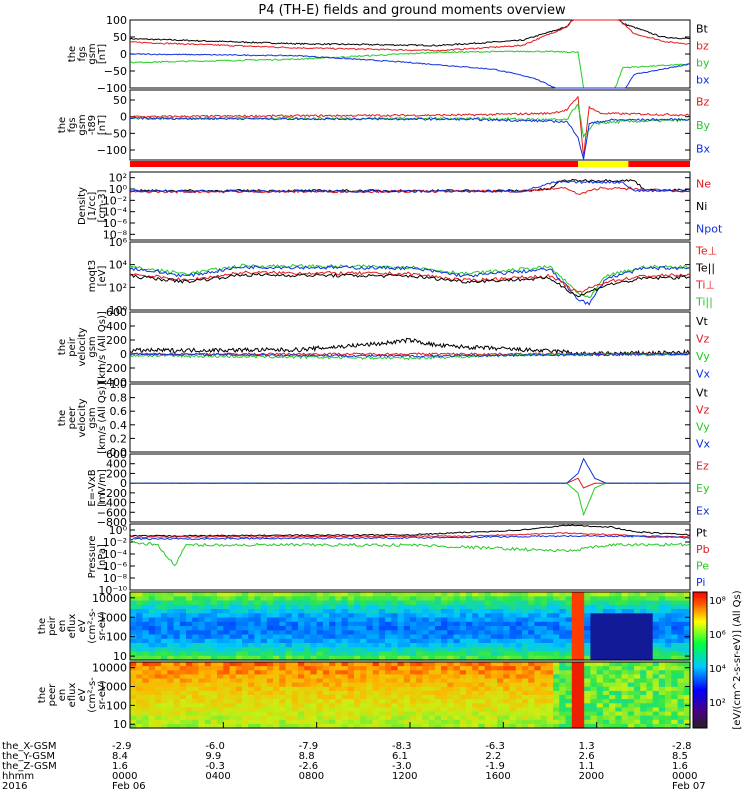  I want to click on x-tick-label: 2000, so click(591, 776).